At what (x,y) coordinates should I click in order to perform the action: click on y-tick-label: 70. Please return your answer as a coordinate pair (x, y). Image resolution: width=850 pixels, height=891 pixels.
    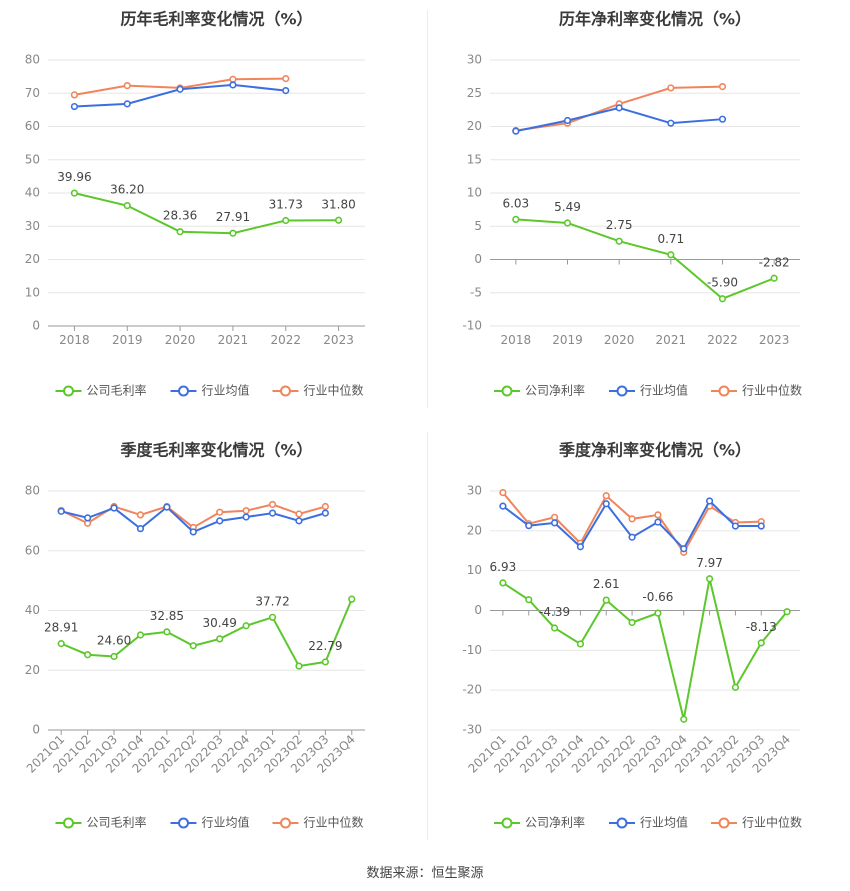
    Looking at the image, I should click on (32, 93).